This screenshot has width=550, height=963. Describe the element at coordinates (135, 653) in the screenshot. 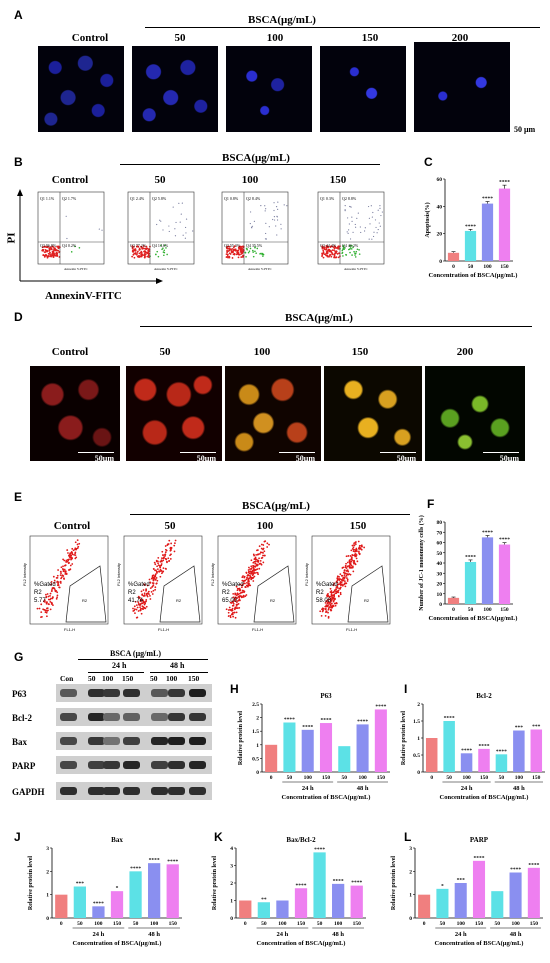

I see `panel-g-title: BSCA (μg/mL)` at that location.